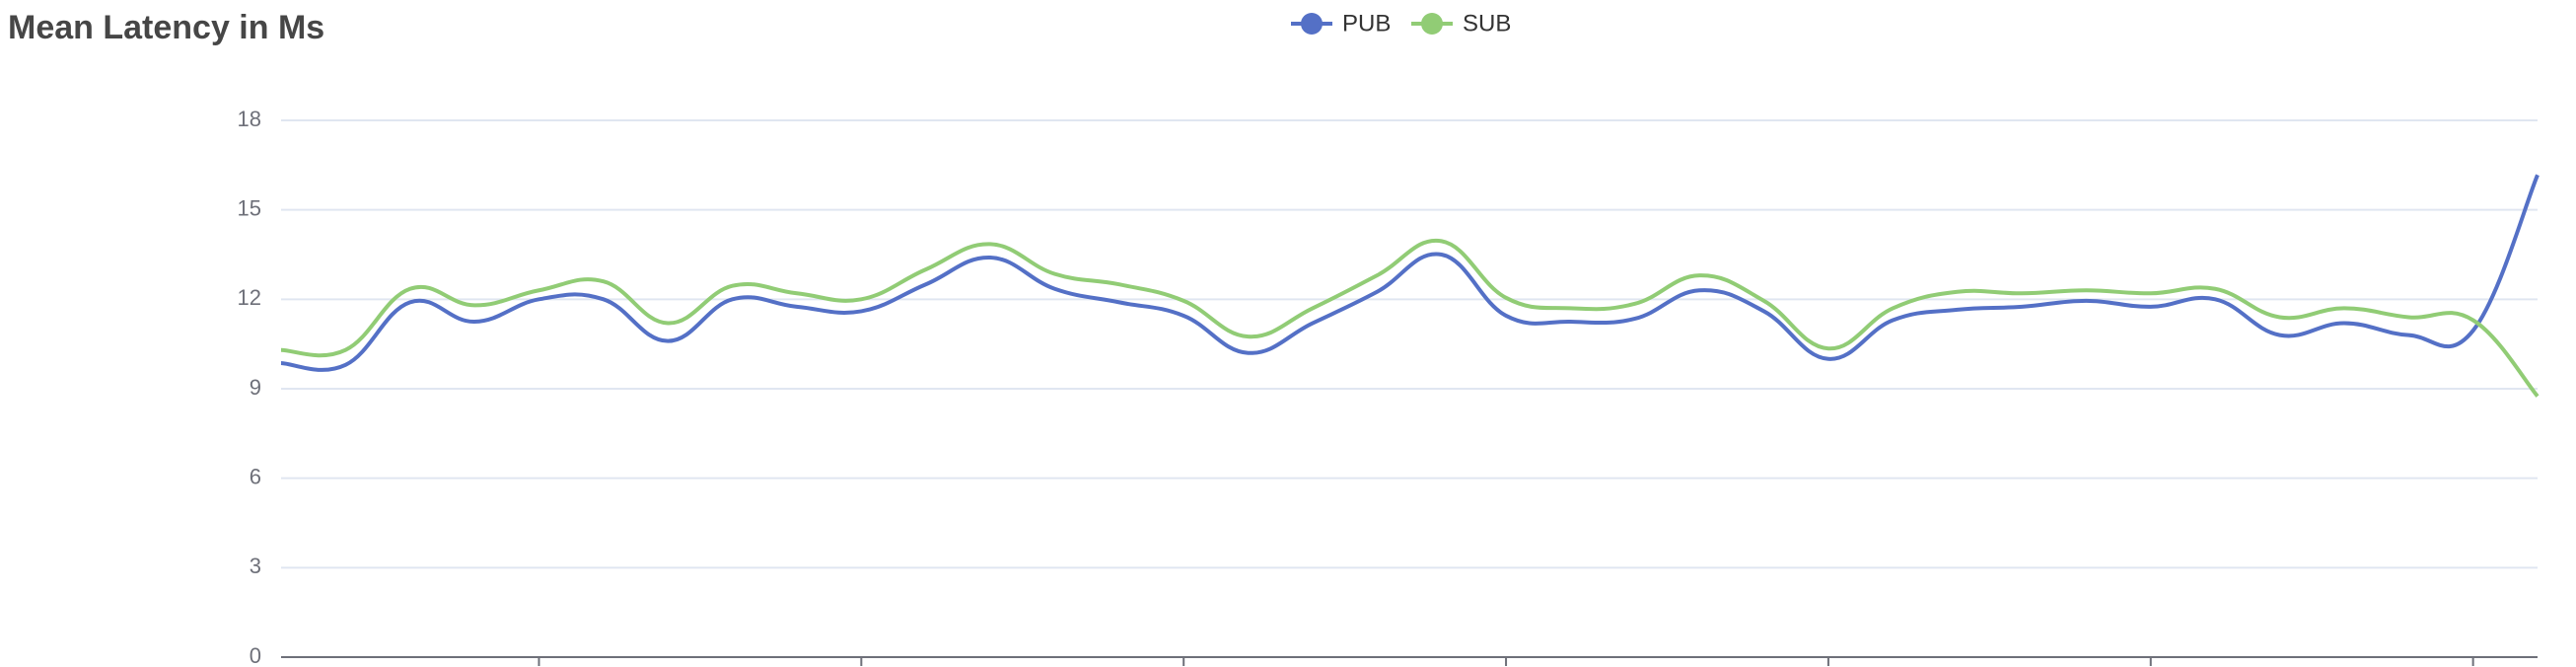 This screenshot has width=2576, height=667. Describe the element at coordinates (249, 298) in the screenshot. I see `y-tick-label: 12` at that location.